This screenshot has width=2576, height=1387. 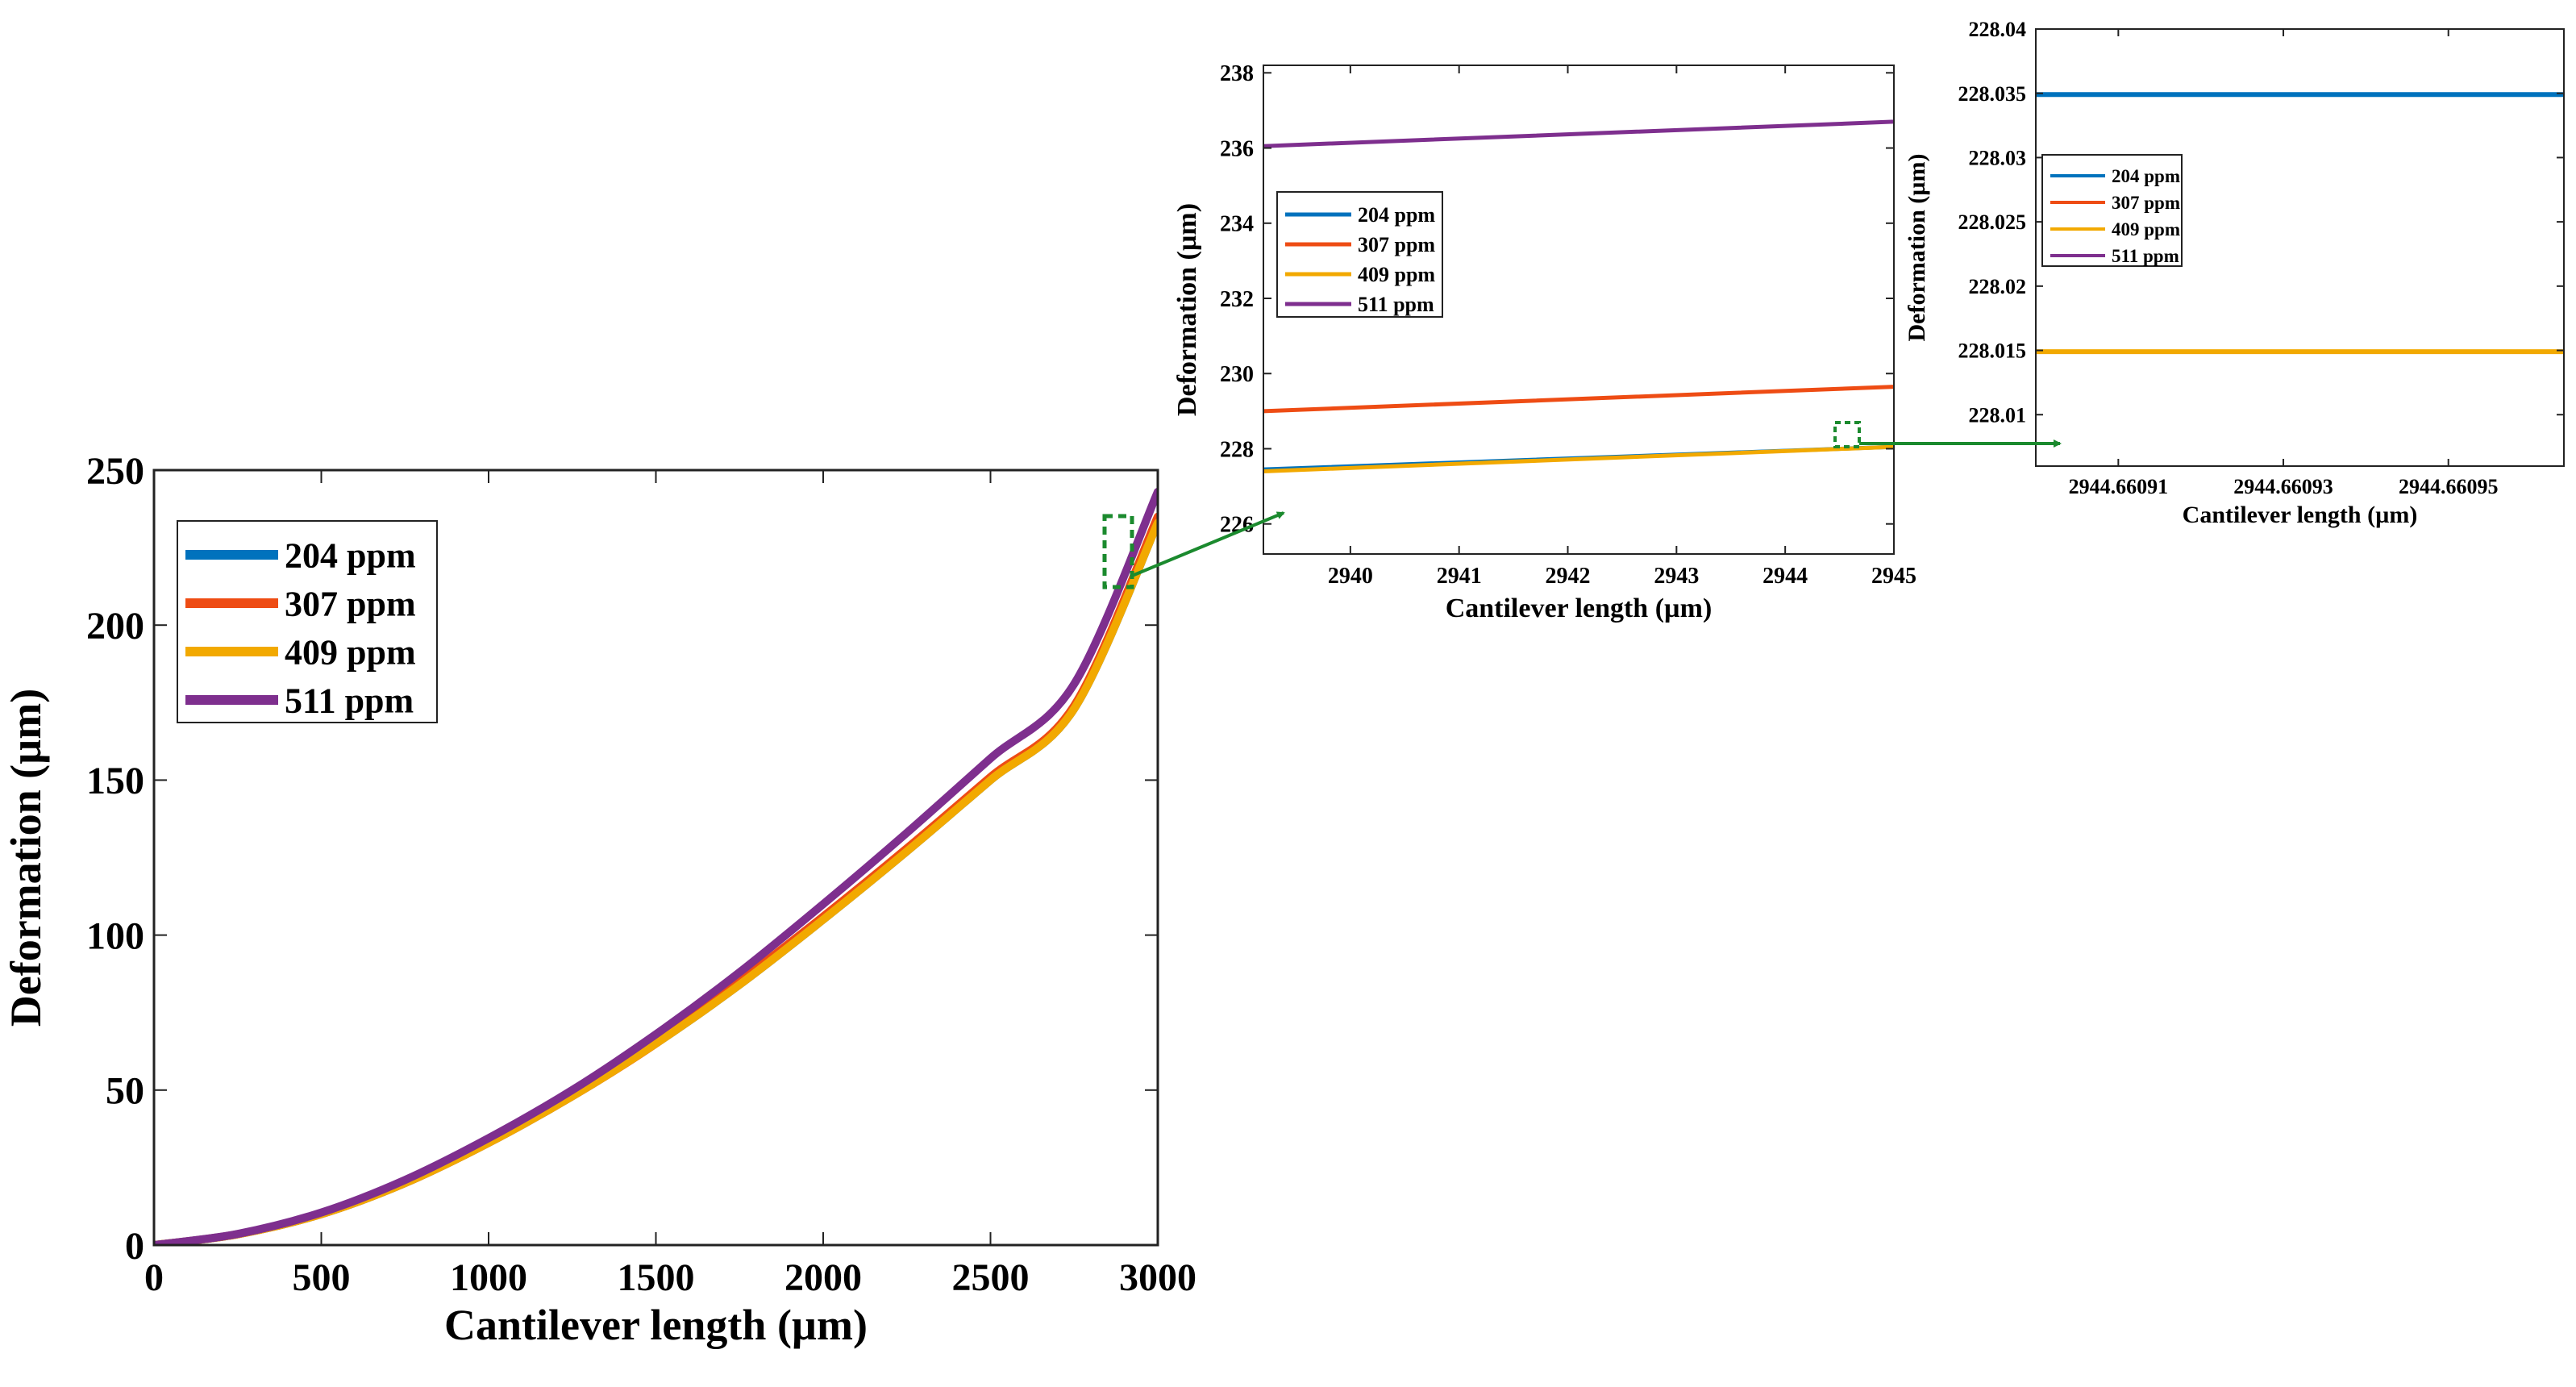 What do you see at coordinates (1351, 576) in the screenshot?
I see `x-tick-label: 2940` at bounding box center [1351, 576].